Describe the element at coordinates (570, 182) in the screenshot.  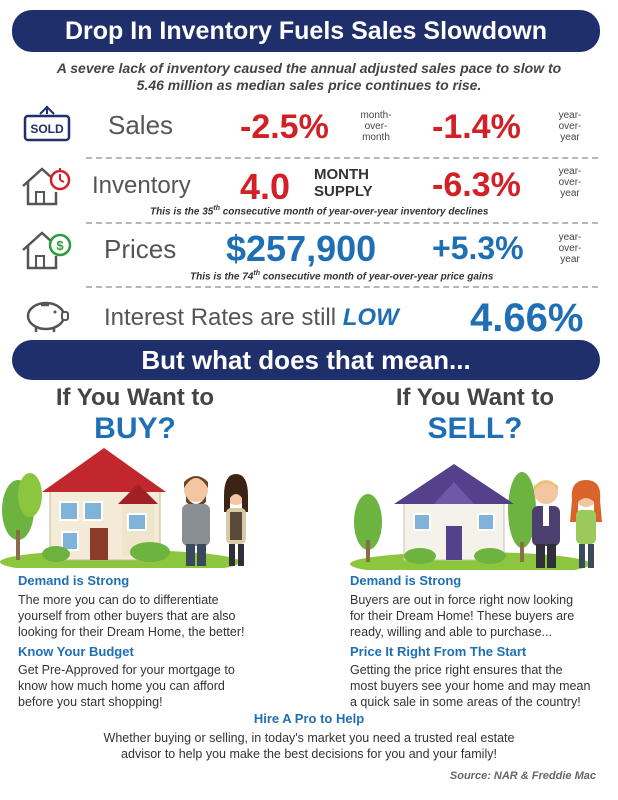
I see `inventory-year-caption: year- over- year` at that location.